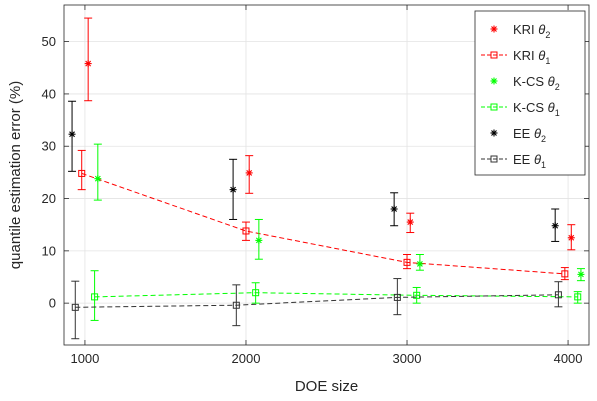 The image size is (597, 401). What do you see at coordinates (49, 93) in the screenshot?
I see `y-tick-label: 40` at bounding box center [49, 93].